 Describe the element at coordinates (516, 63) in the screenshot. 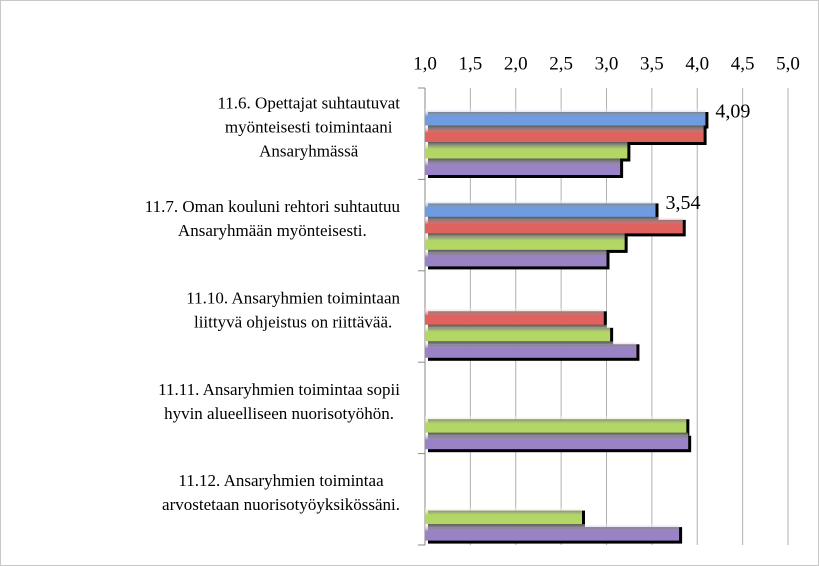

I see `x-tick-label: 2,0` at that location.